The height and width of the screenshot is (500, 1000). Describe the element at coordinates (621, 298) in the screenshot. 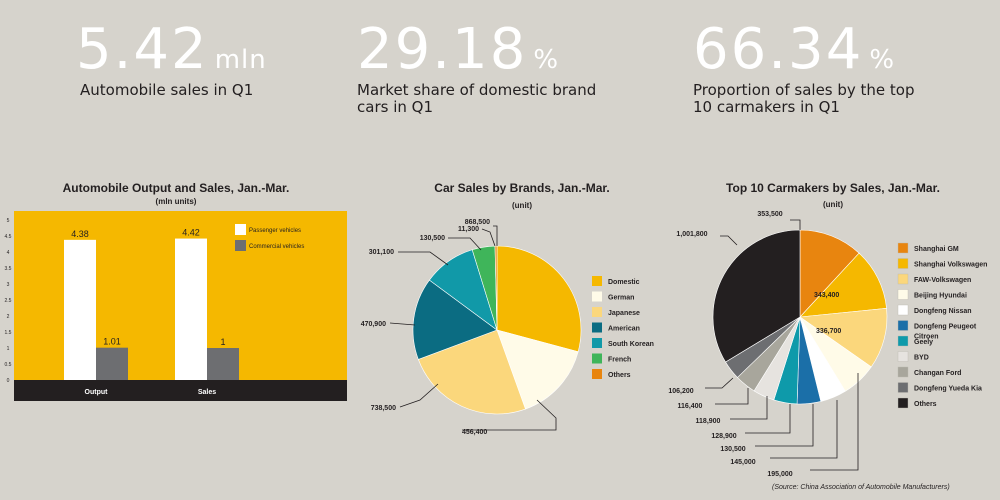

I see `brand-legend-label: German` at that location.